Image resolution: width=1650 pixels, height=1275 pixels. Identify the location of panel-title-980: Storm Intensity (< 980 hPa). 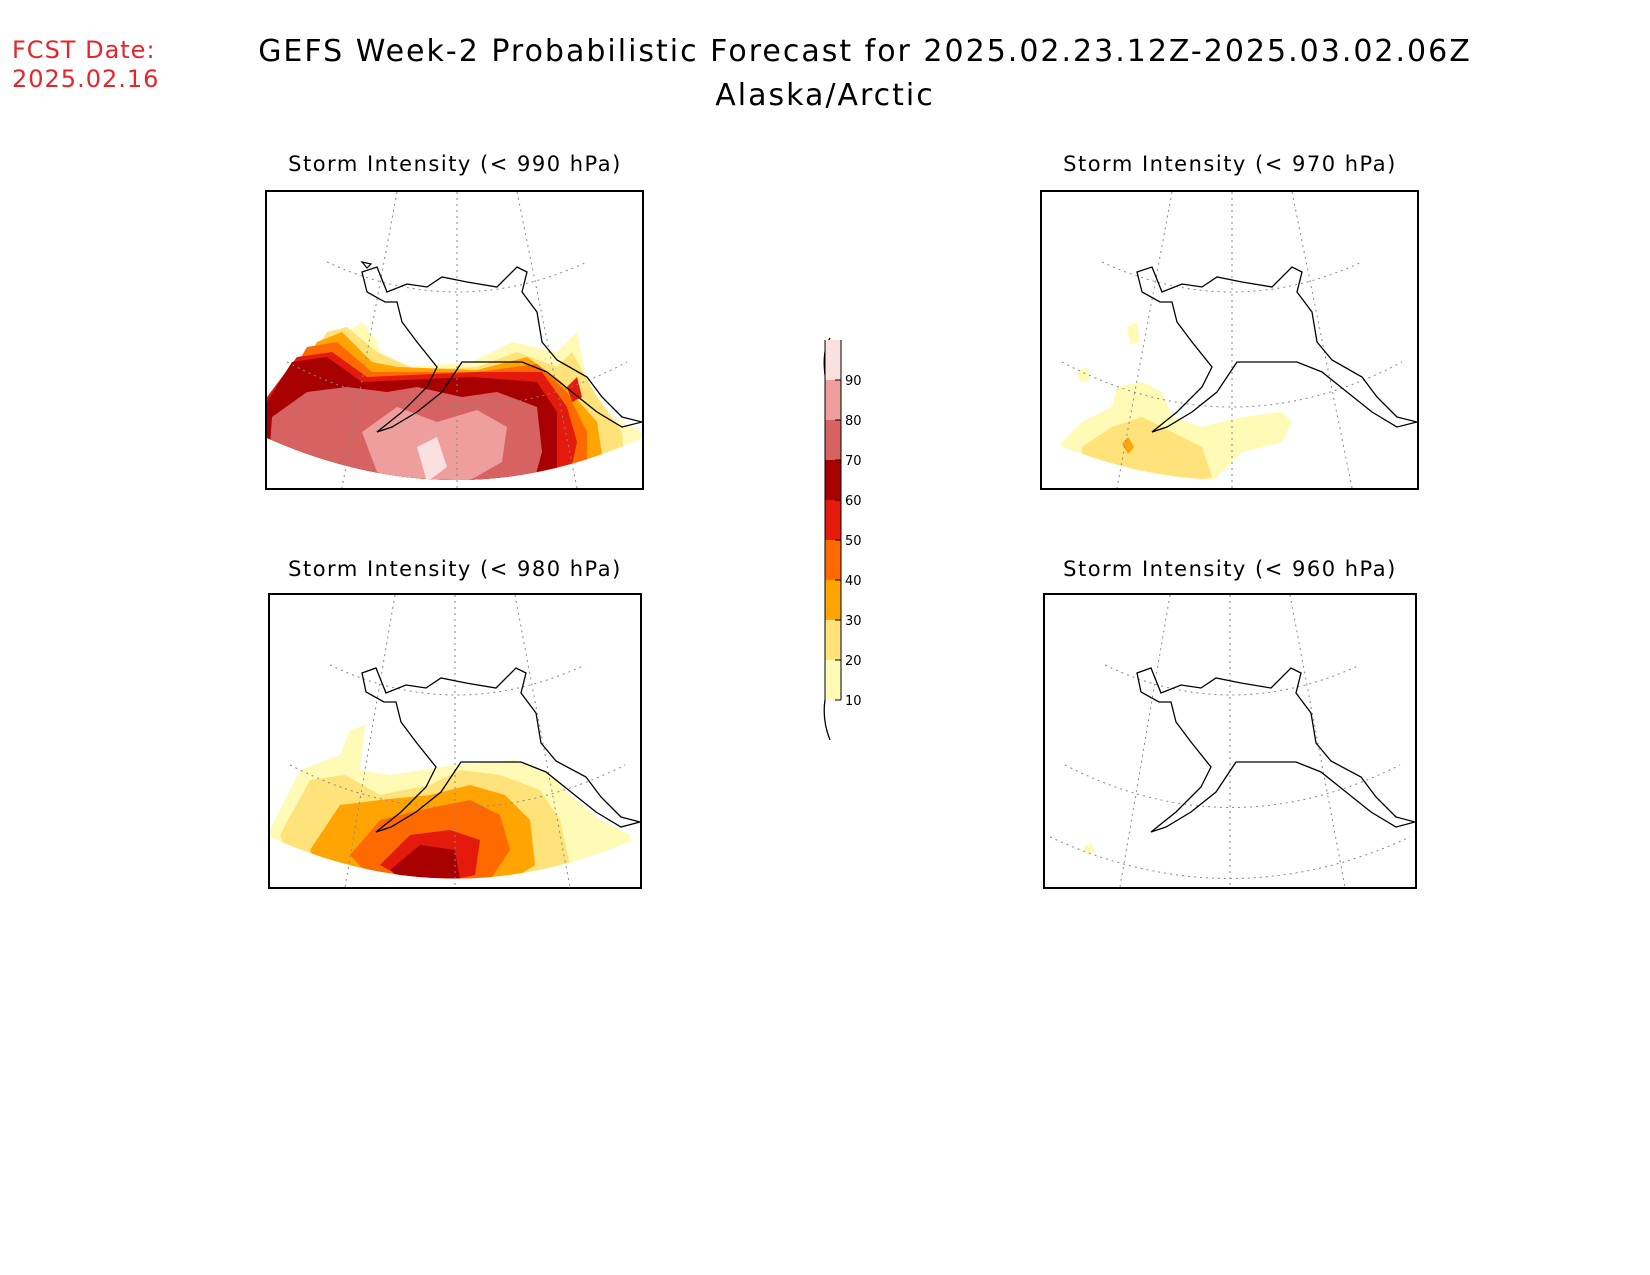
(455, 569).